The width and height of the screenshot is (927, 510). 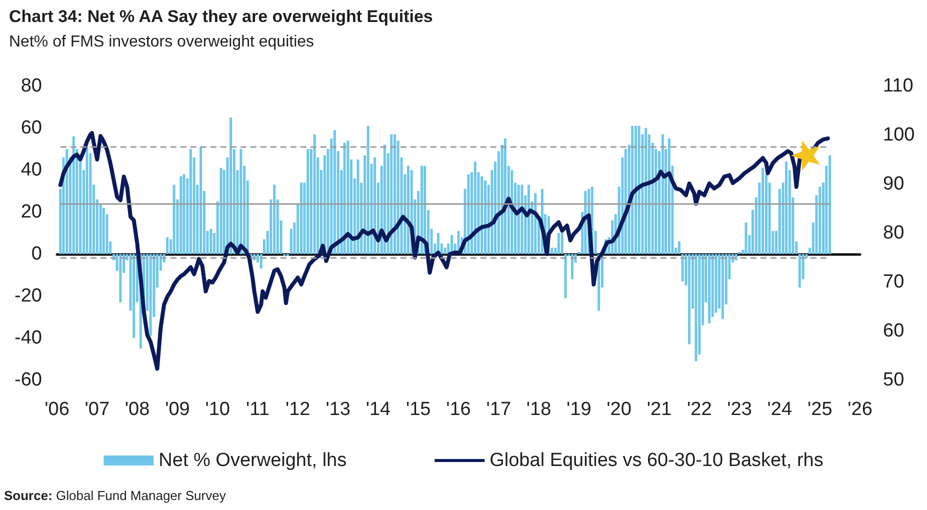 What do you see at coordinates (739, 409) in the screenshot?
I see `x-tick-label: '23` at bounding box center [739, 409].